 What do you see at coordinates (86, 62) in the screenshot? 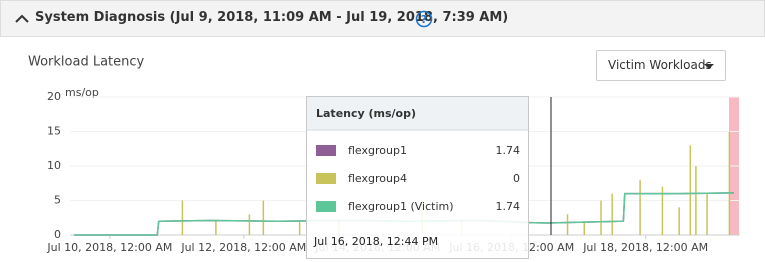
I see `chart-title: Workload Latency` at bounding box center [86, 62].